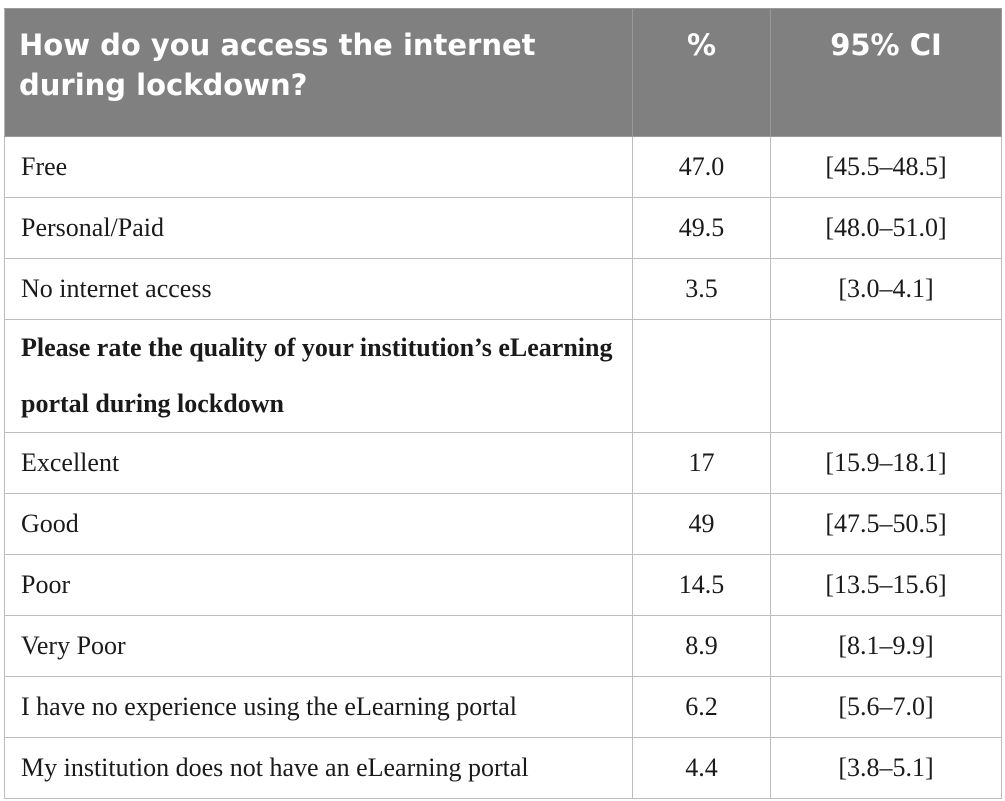 The height and width of the screenshot is (801, 1005). Describe the element at coordinates (701, 376) in the screenshot. I see `row-percent` at that location.